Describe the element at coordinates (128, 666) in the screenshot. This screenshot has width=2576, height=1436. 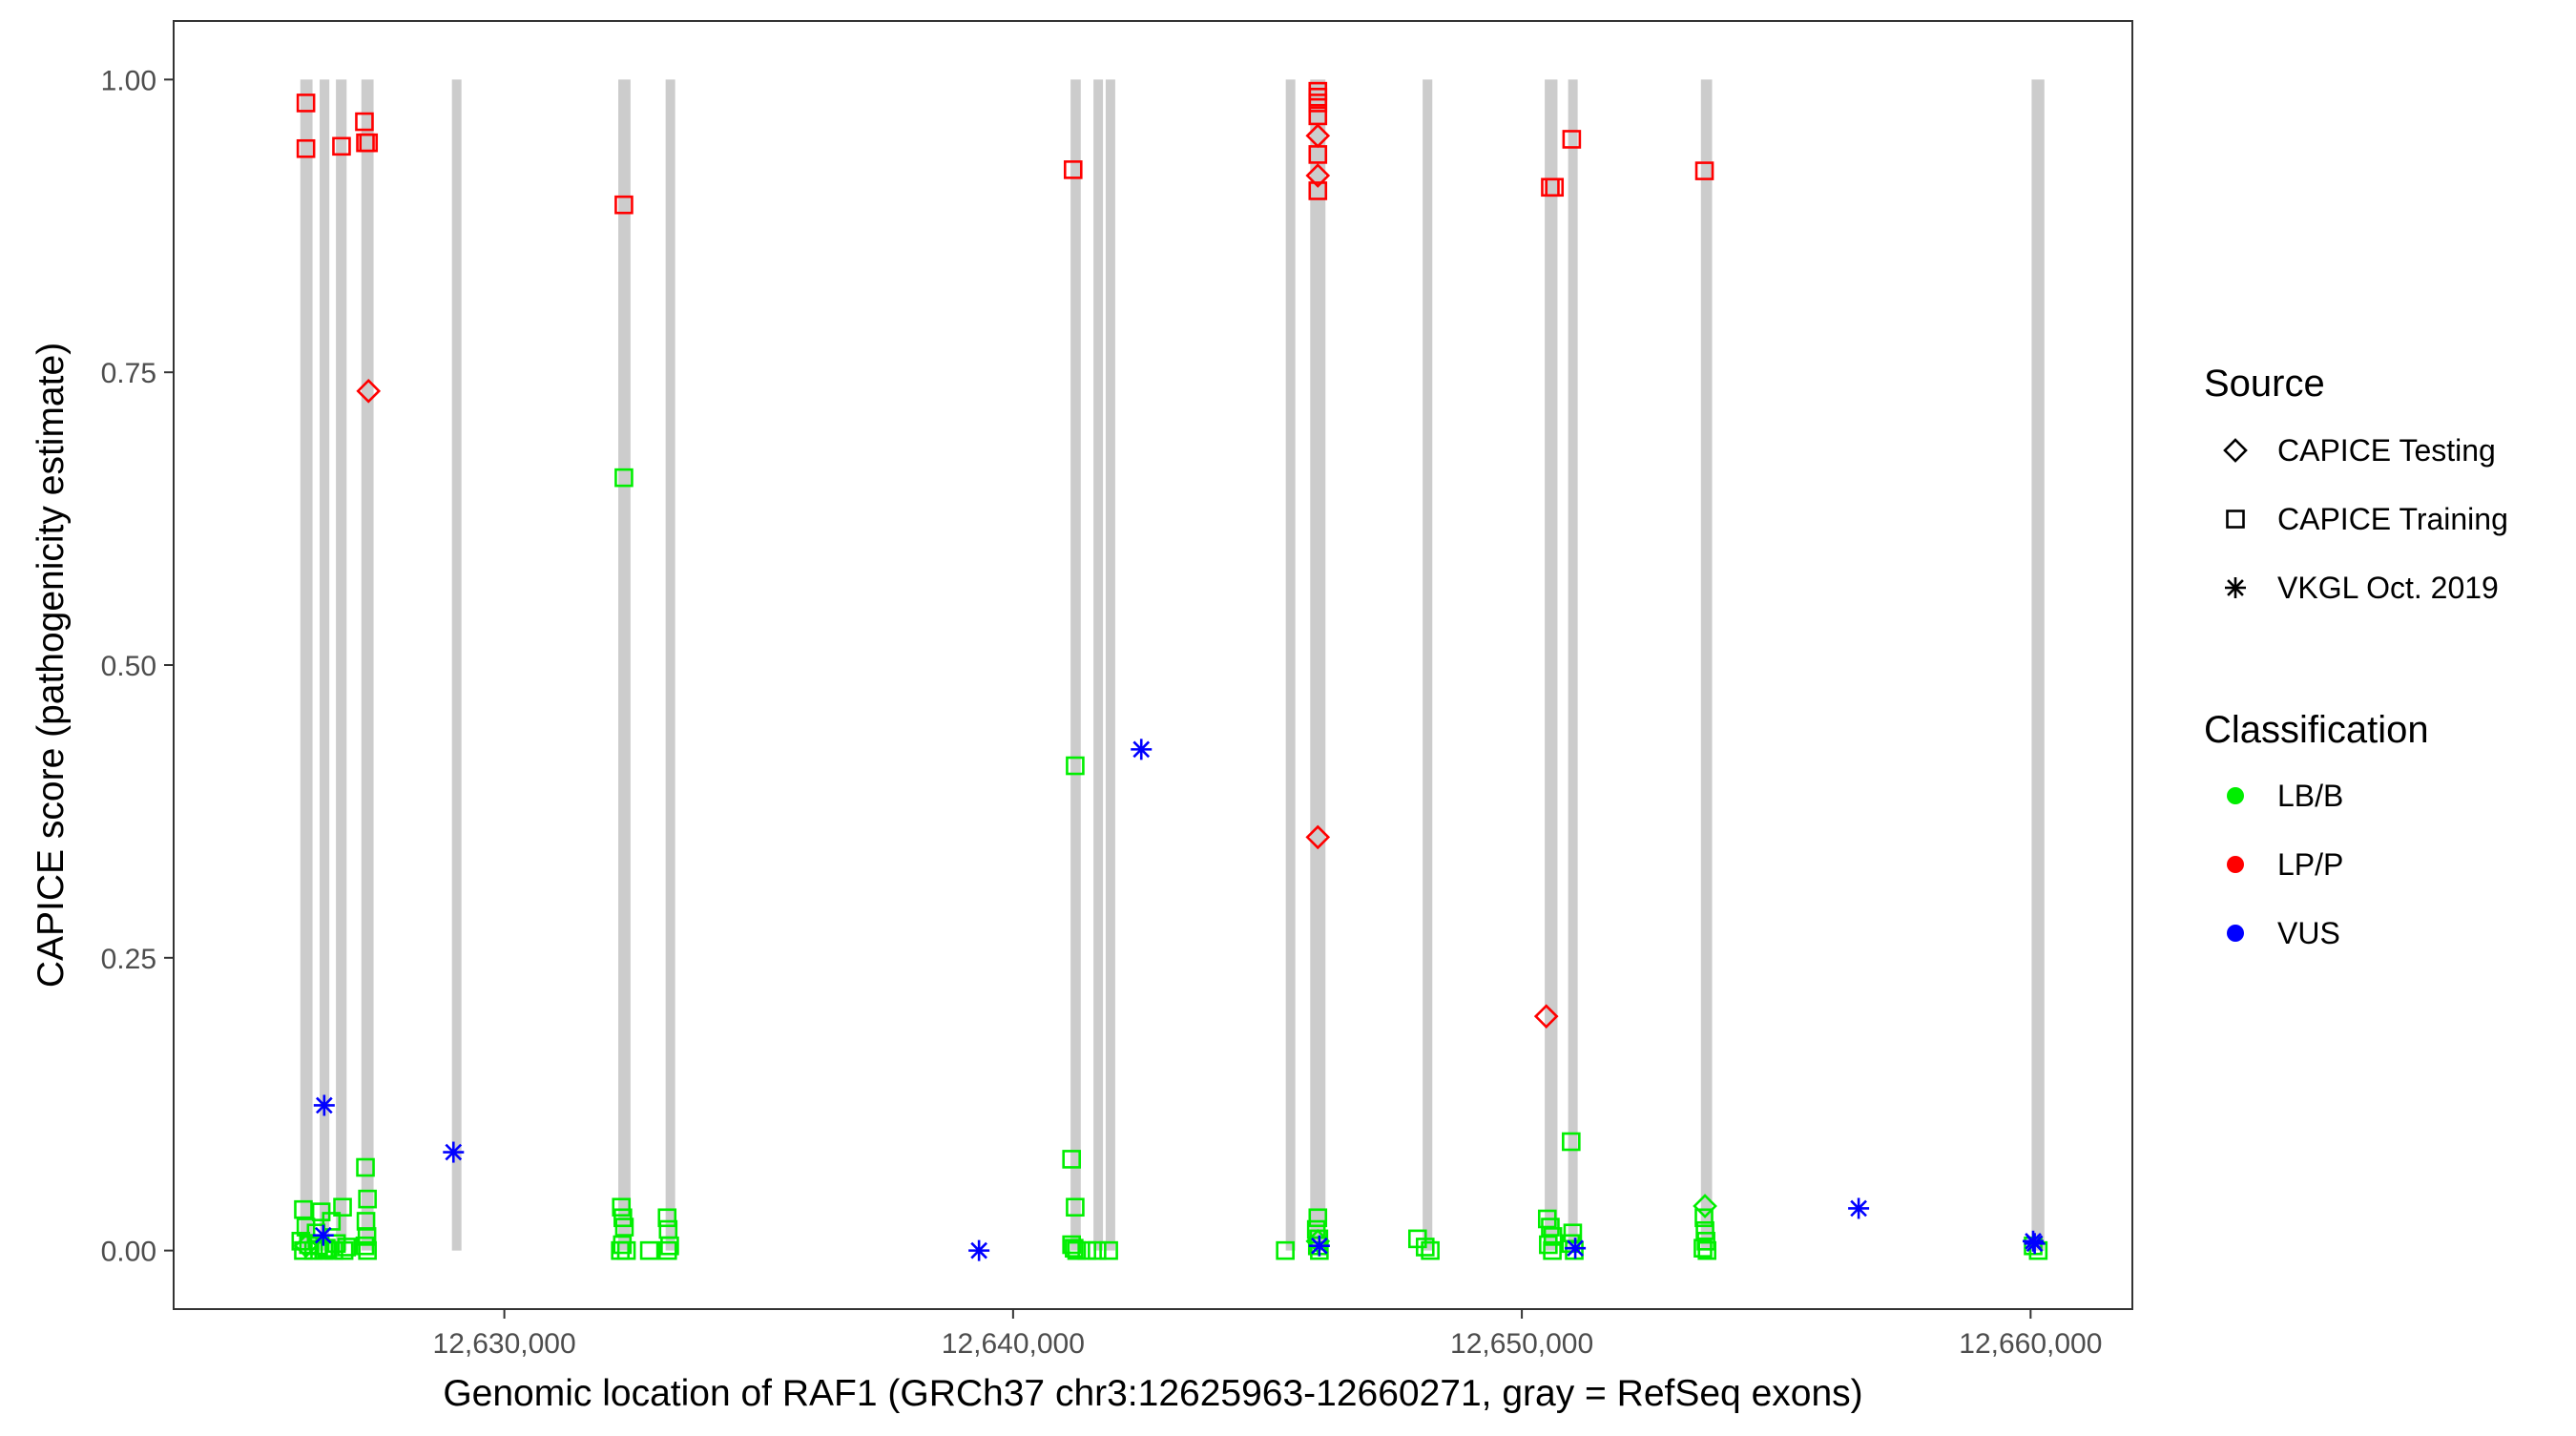
I see `y-tick-label: 0.50` at that location.